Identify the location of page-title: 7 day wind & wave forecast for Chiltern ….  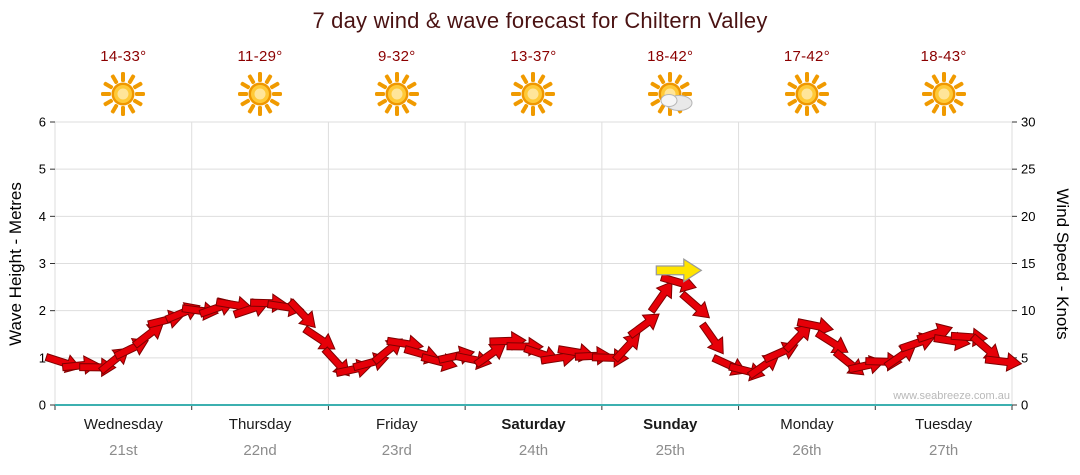
(540, 20).